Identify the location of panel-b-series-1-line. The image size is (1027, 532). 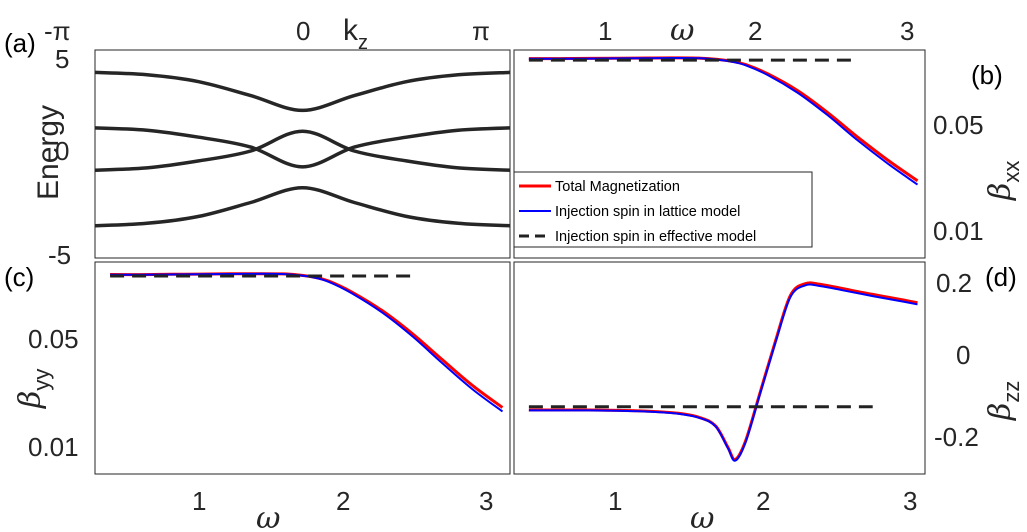
(723, 121).